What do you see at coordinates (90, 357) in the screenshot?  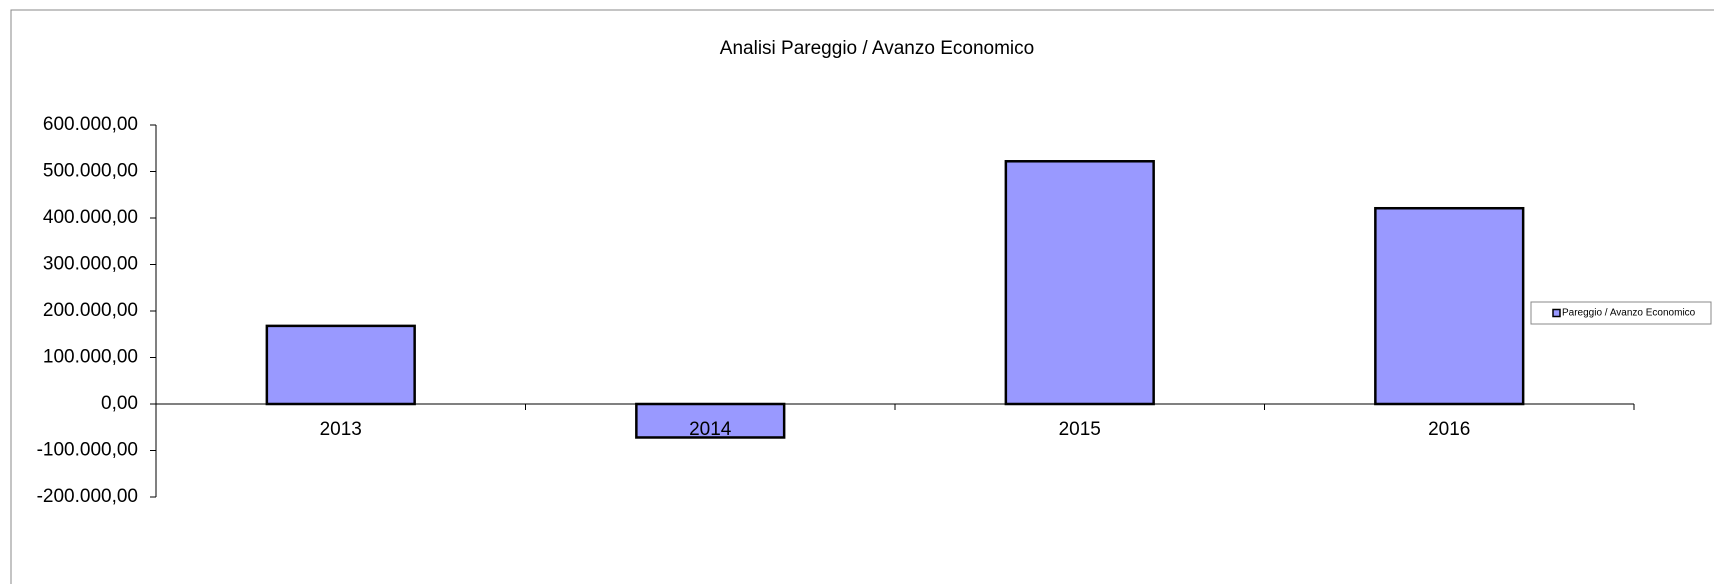 I see `y-tick-label: 100.000,00` at bounding box center [90, 357].